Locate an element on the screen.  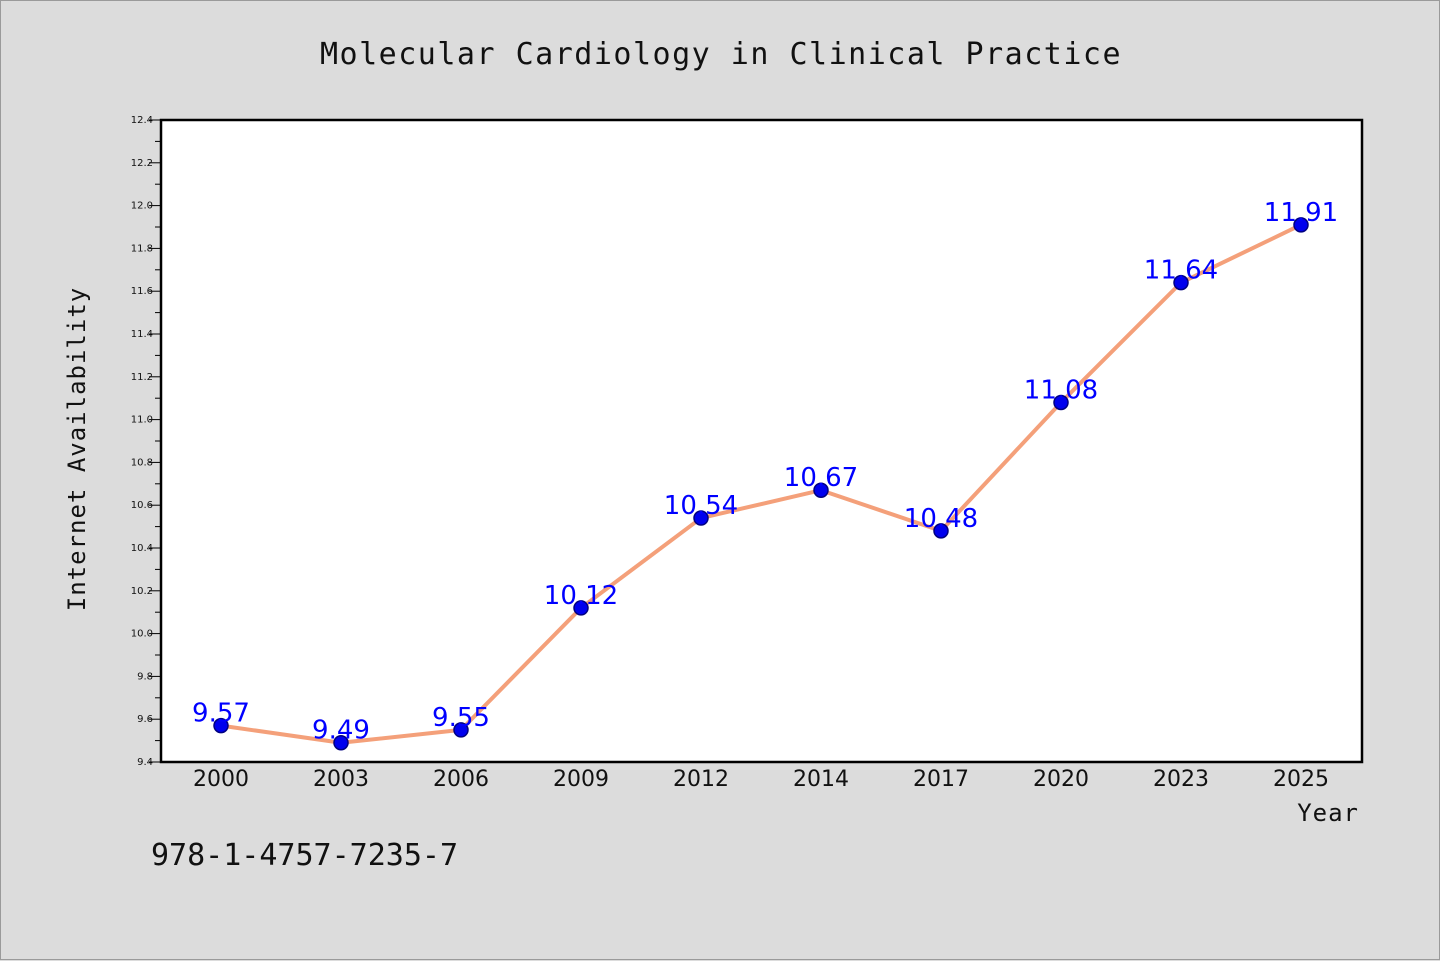
y-tick-label: 12.0 is located at coordinates (142, 206).